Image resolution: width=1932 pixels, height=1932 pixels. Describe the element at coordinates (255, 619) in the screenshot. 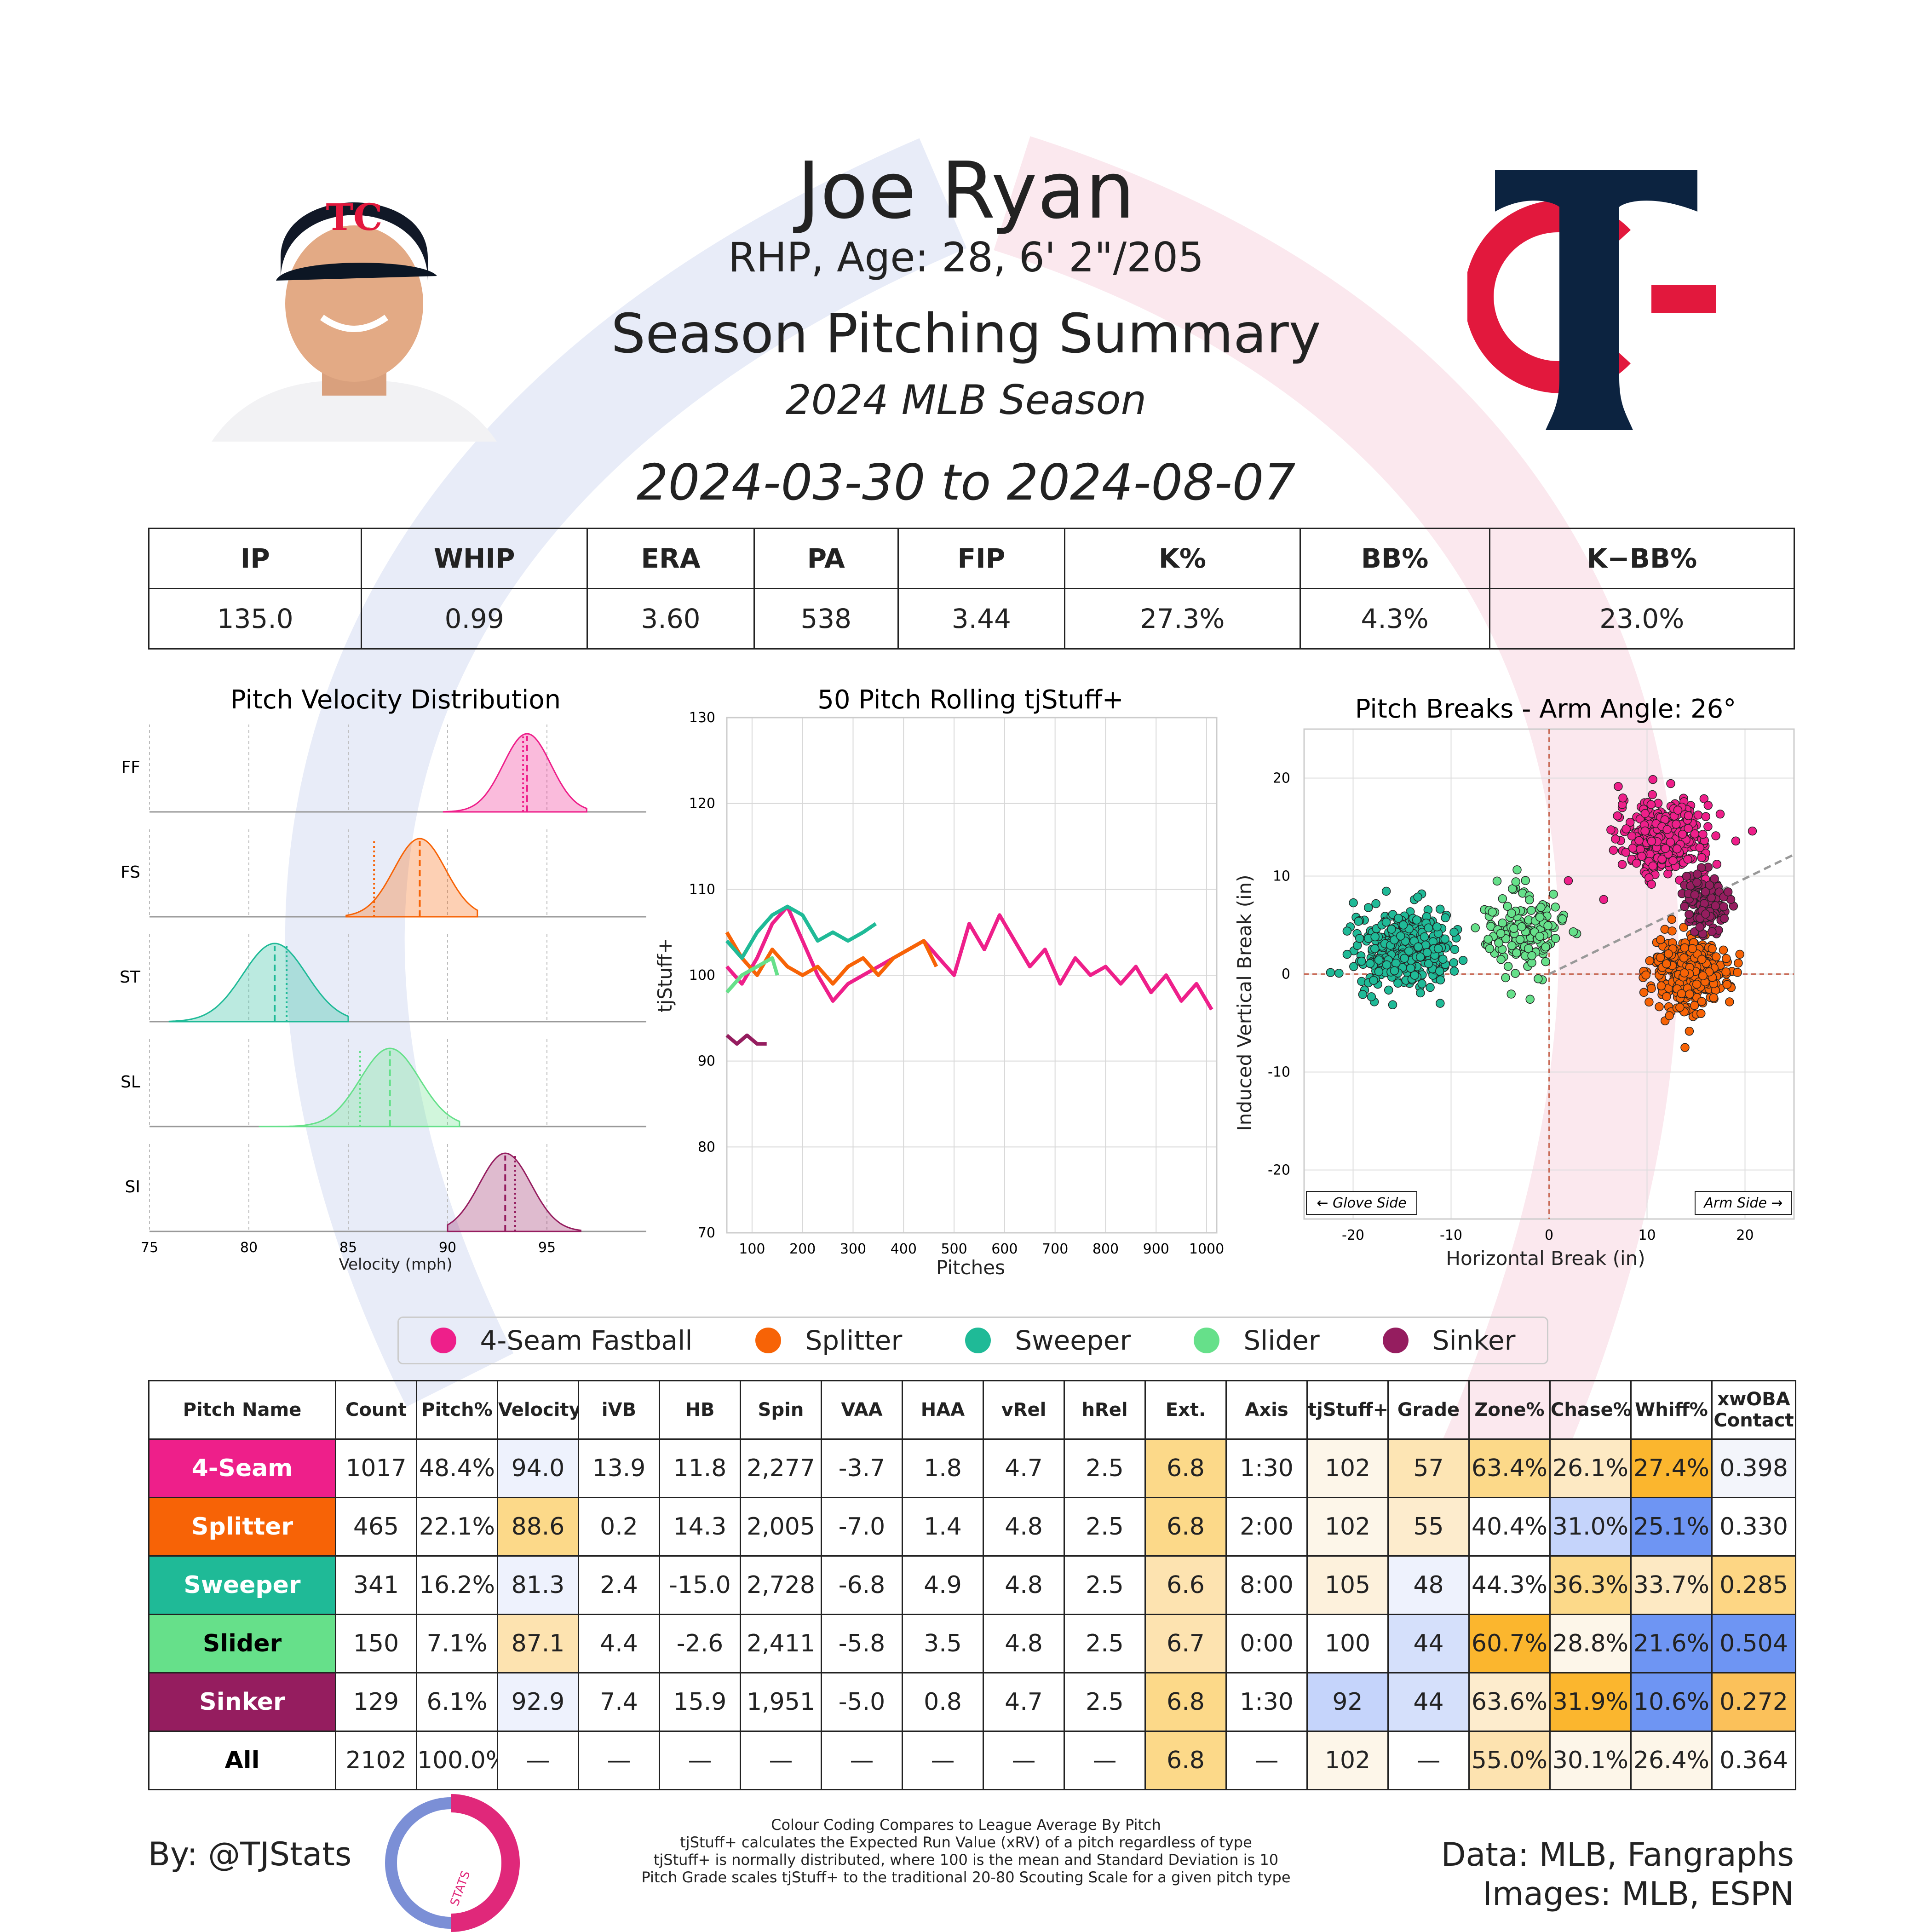

I see `stats-value: 135.0` at that location.